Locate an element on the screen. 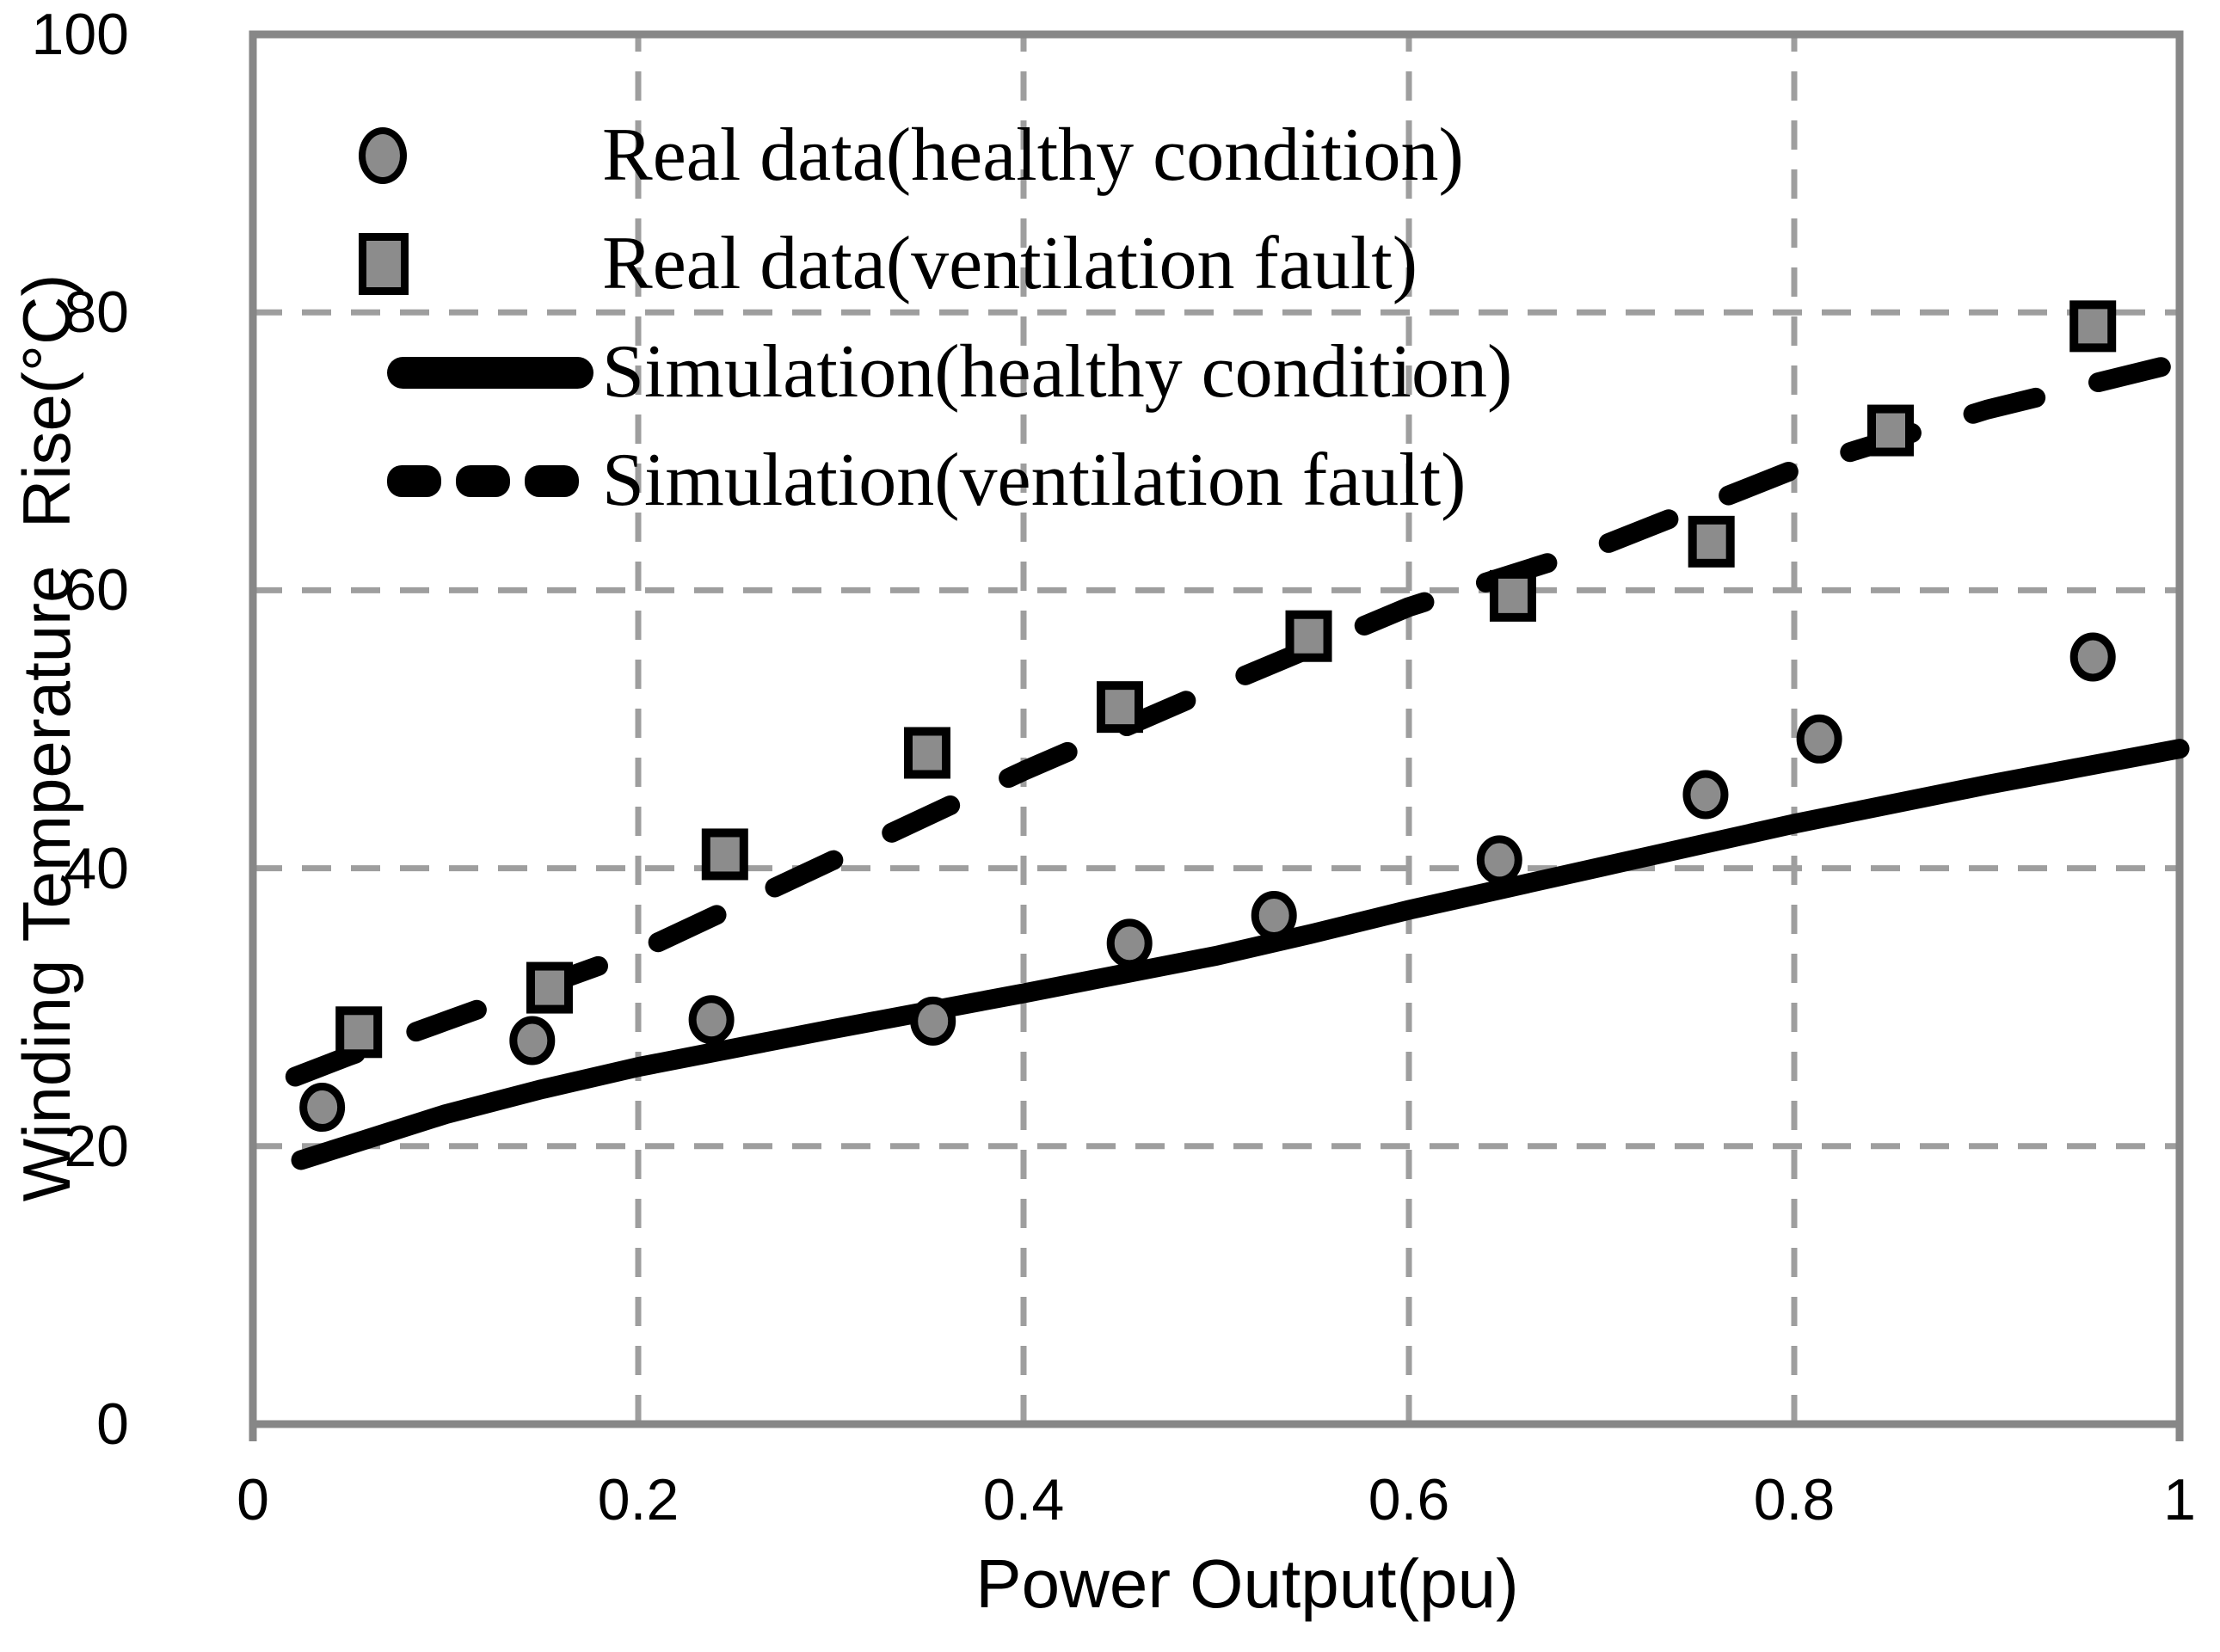 Image resolution: width=2220 pixels, height=1652 pixels. x-tick-label: 1 is located at coordinates (2179, 1499).